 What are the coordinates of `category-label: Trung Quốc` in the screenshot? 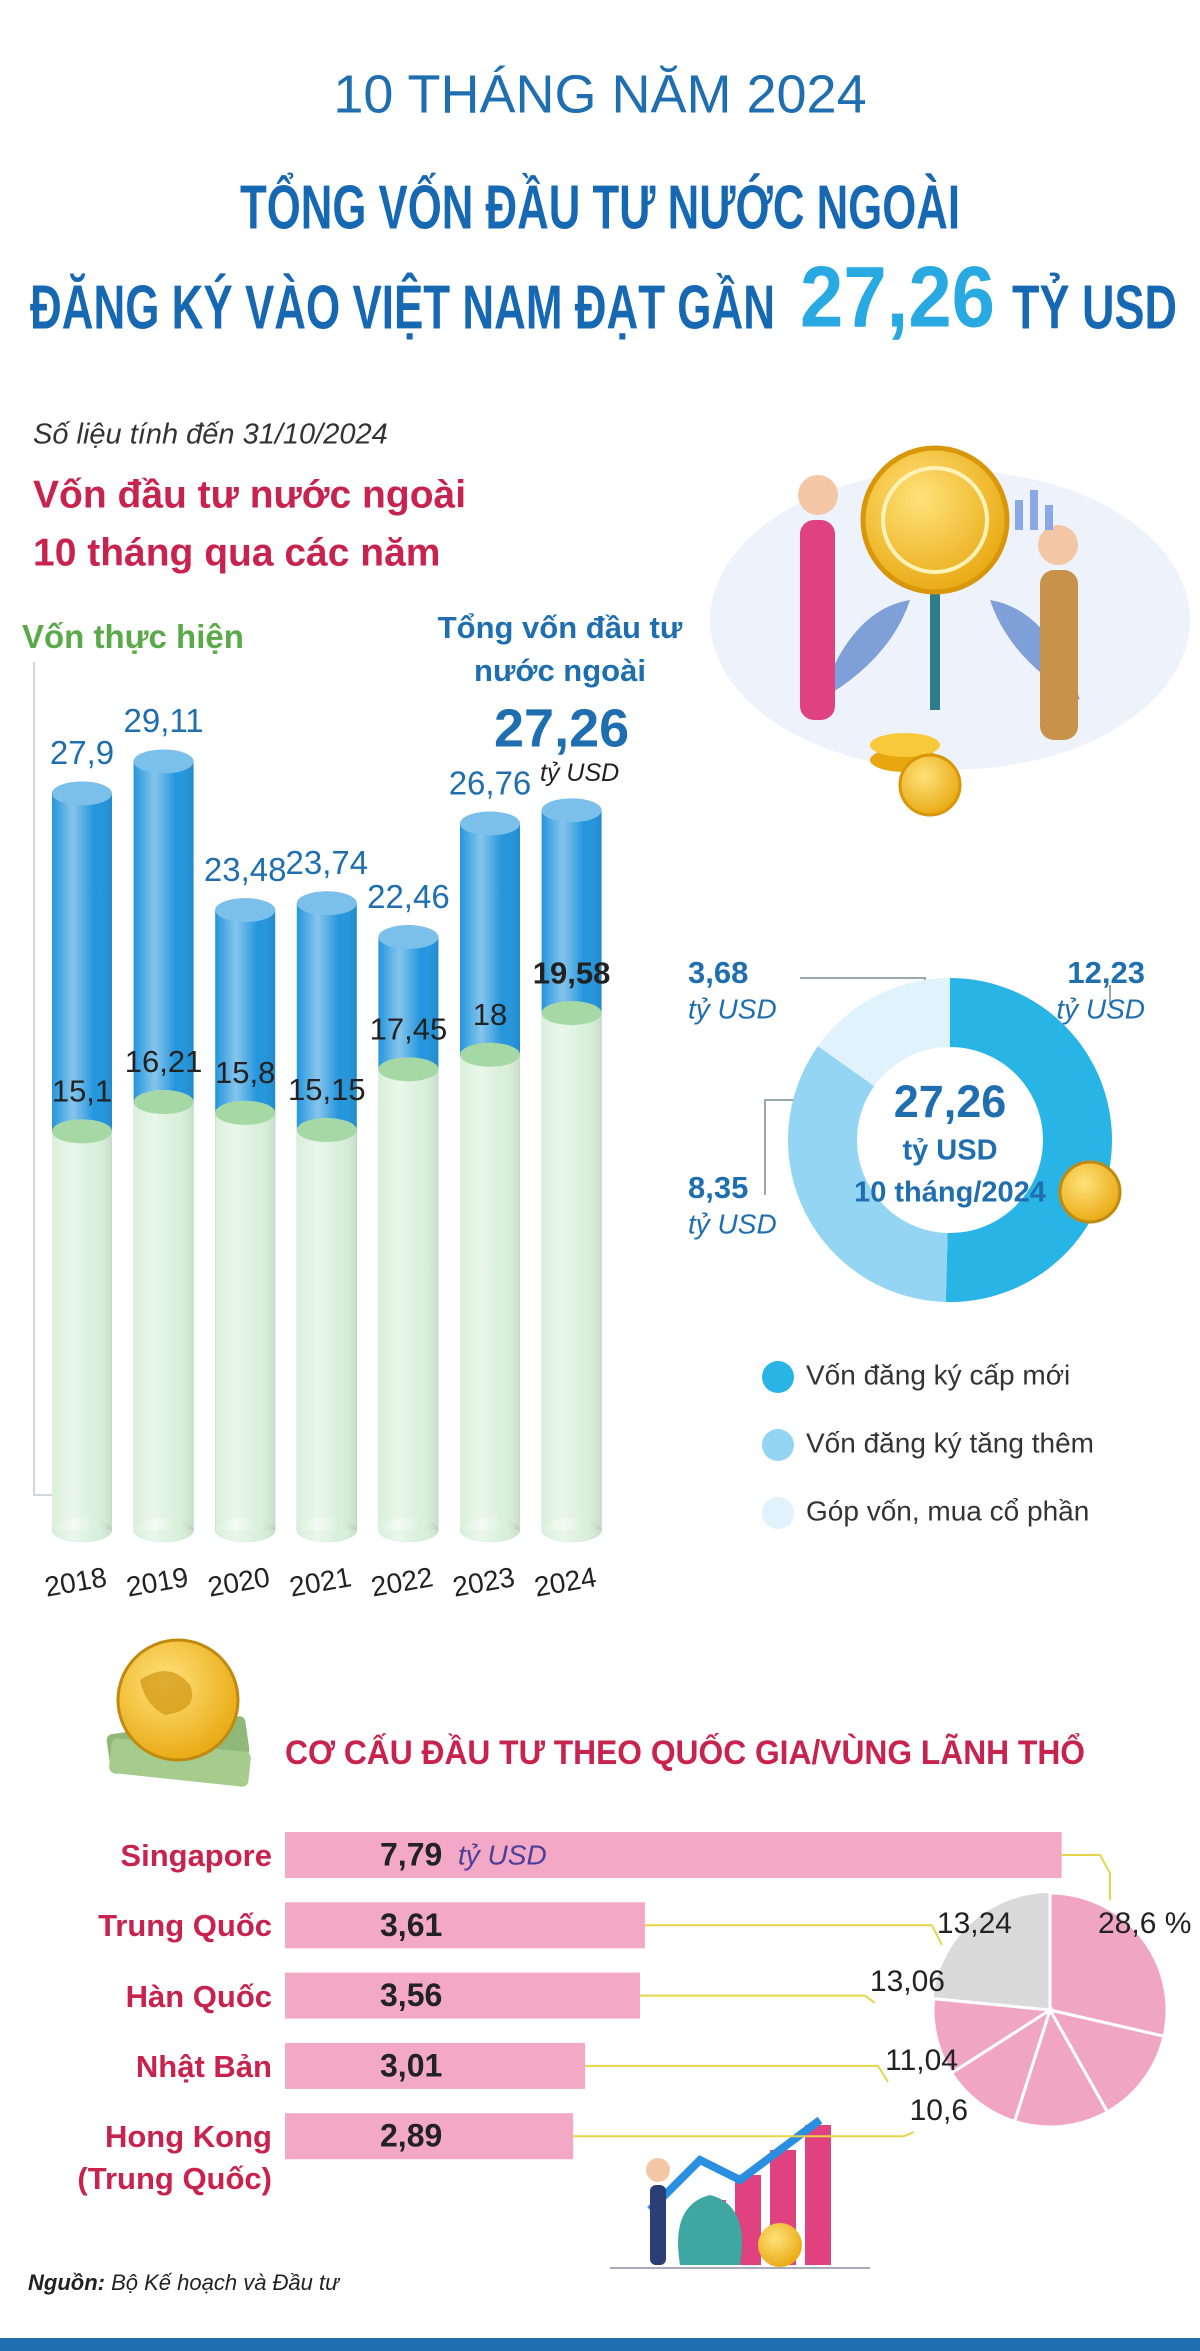 It's located at (185, 1926).